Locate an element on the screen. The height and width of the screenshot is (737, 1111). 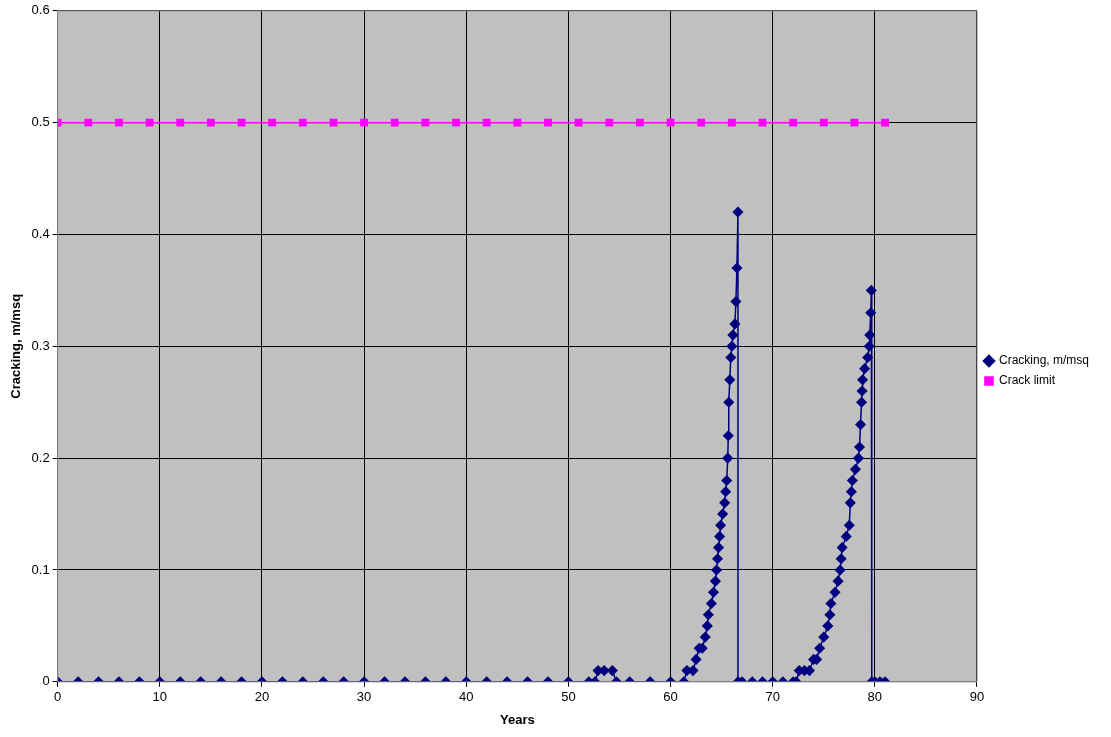
x-tick-label: 80 is located at coordinates (875, 697).